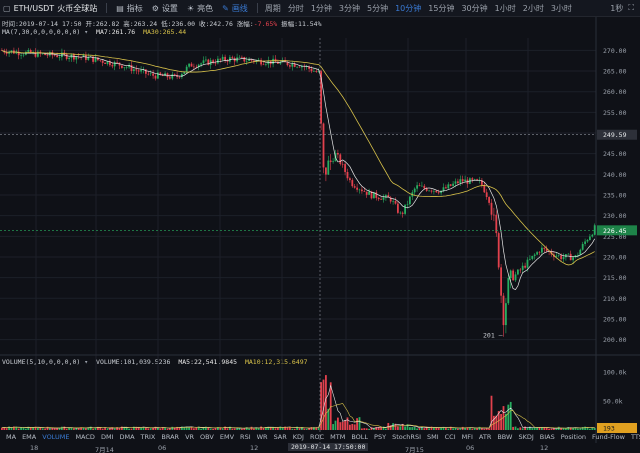 This screenshot has width=640, height=453. I want to click on volume-params: VOLUME(5,10,0,0,0,0), so click(41, 362).